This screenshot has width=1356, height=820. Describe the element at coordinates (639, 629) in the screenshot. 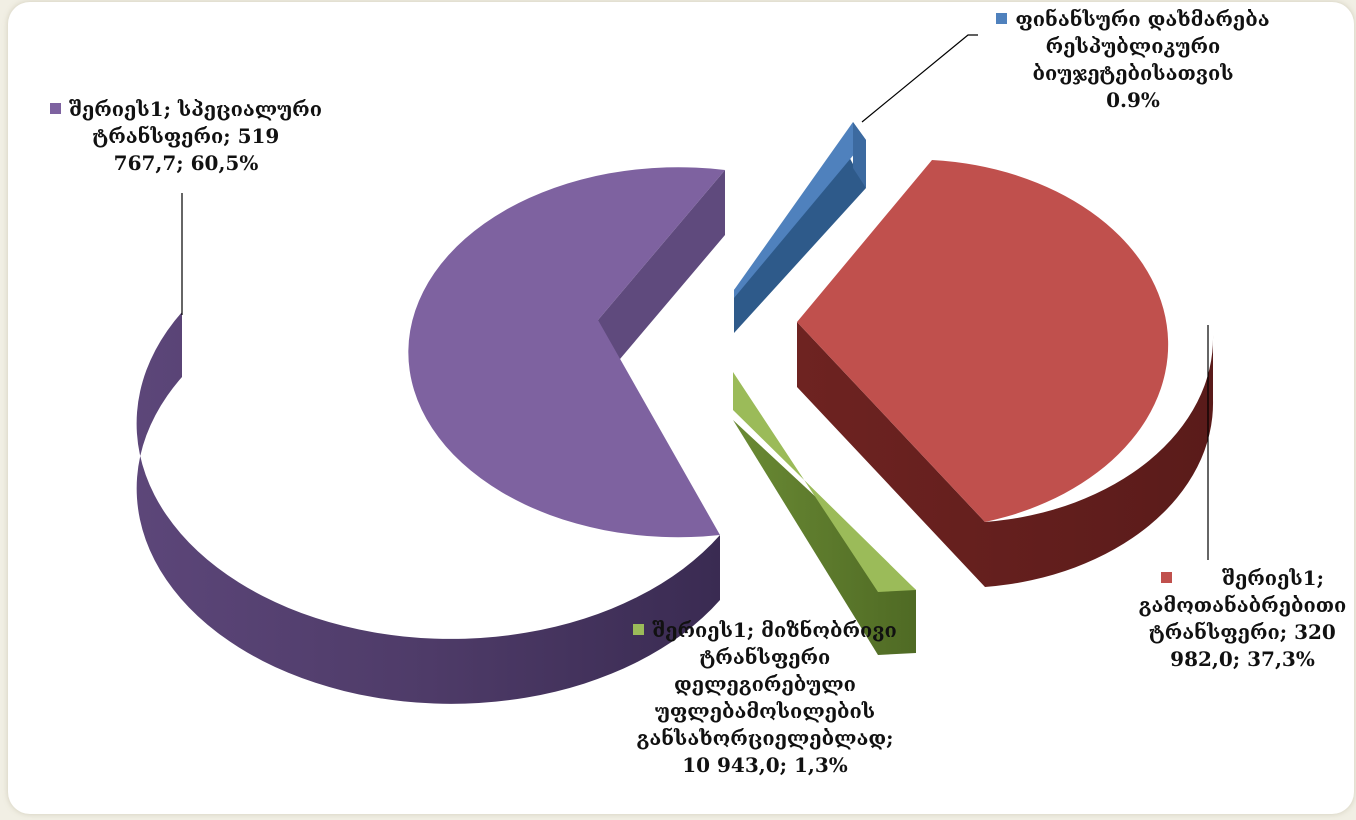

I see `swatch-targeted` at that location.